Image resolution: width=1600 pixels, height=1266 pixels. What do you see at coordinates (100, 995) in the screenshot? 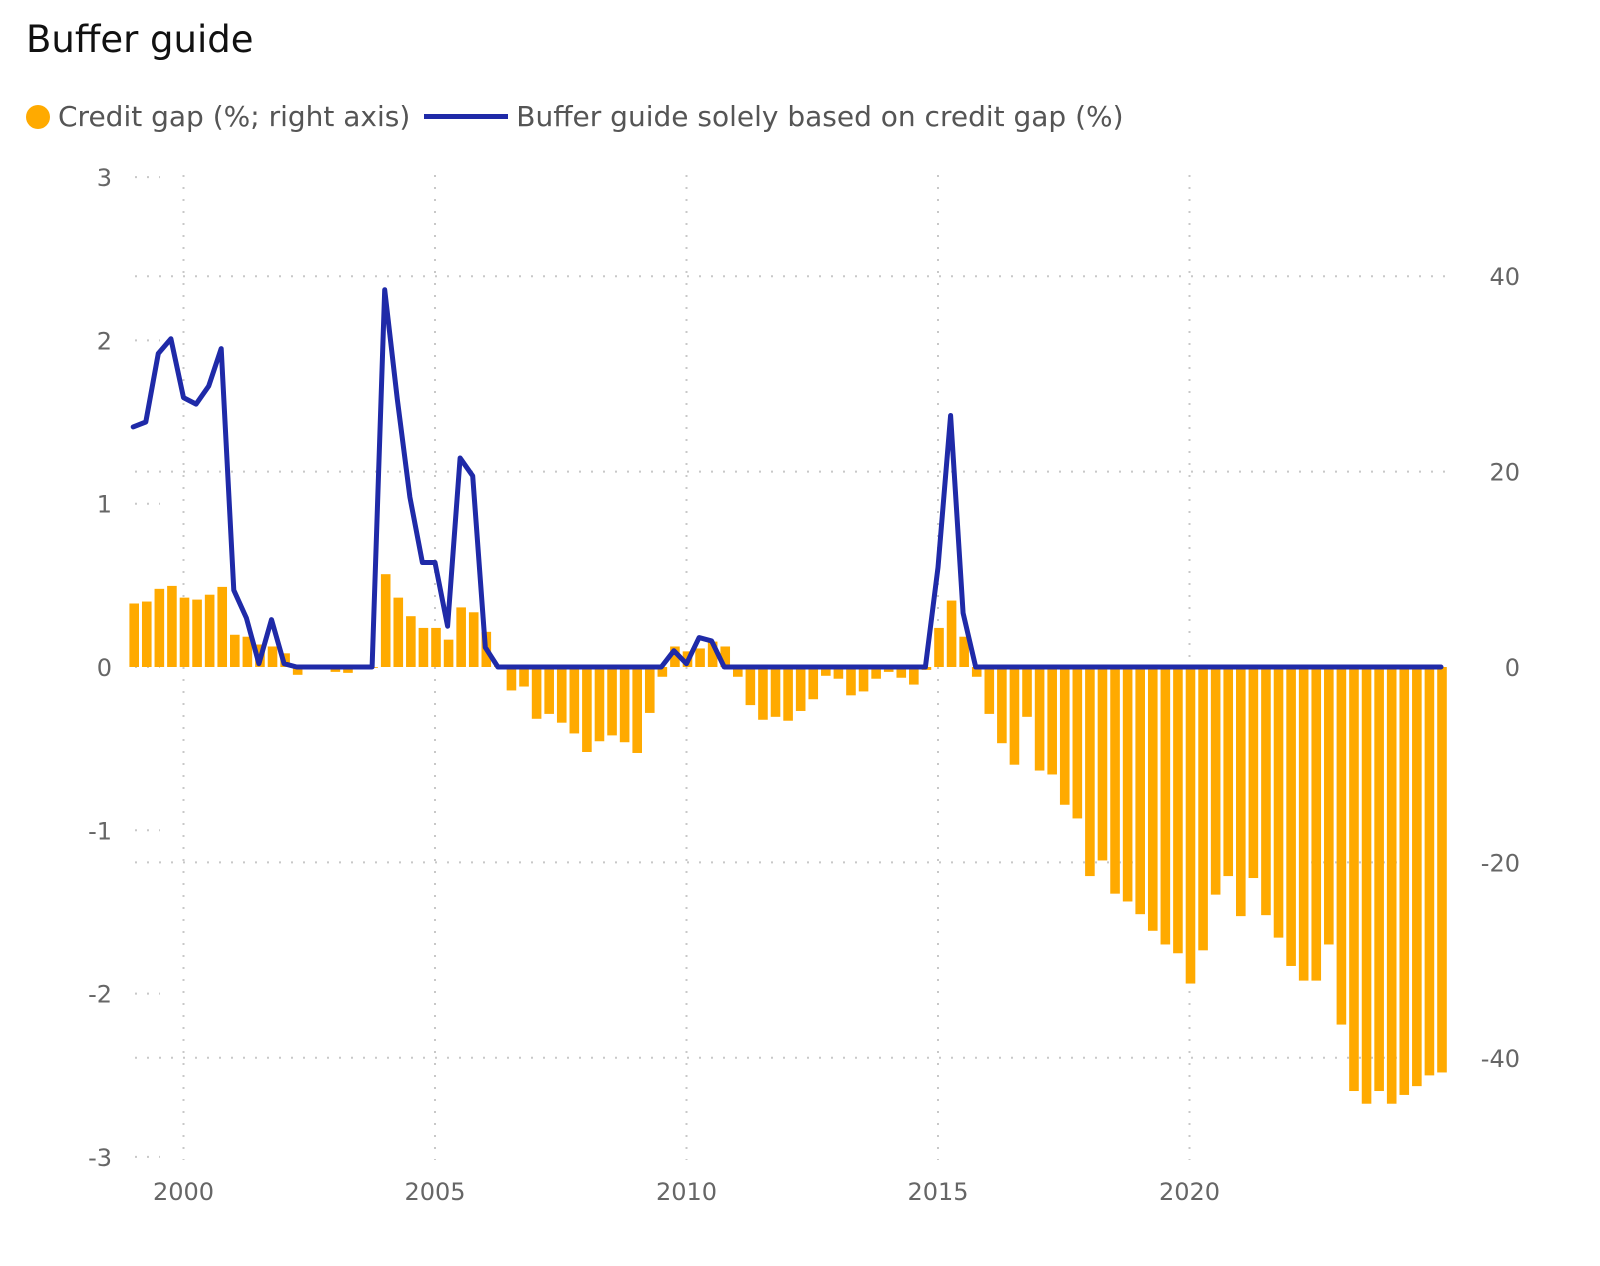
I see `left-axis-tick-label: -2` at bounding box center [100, 995].